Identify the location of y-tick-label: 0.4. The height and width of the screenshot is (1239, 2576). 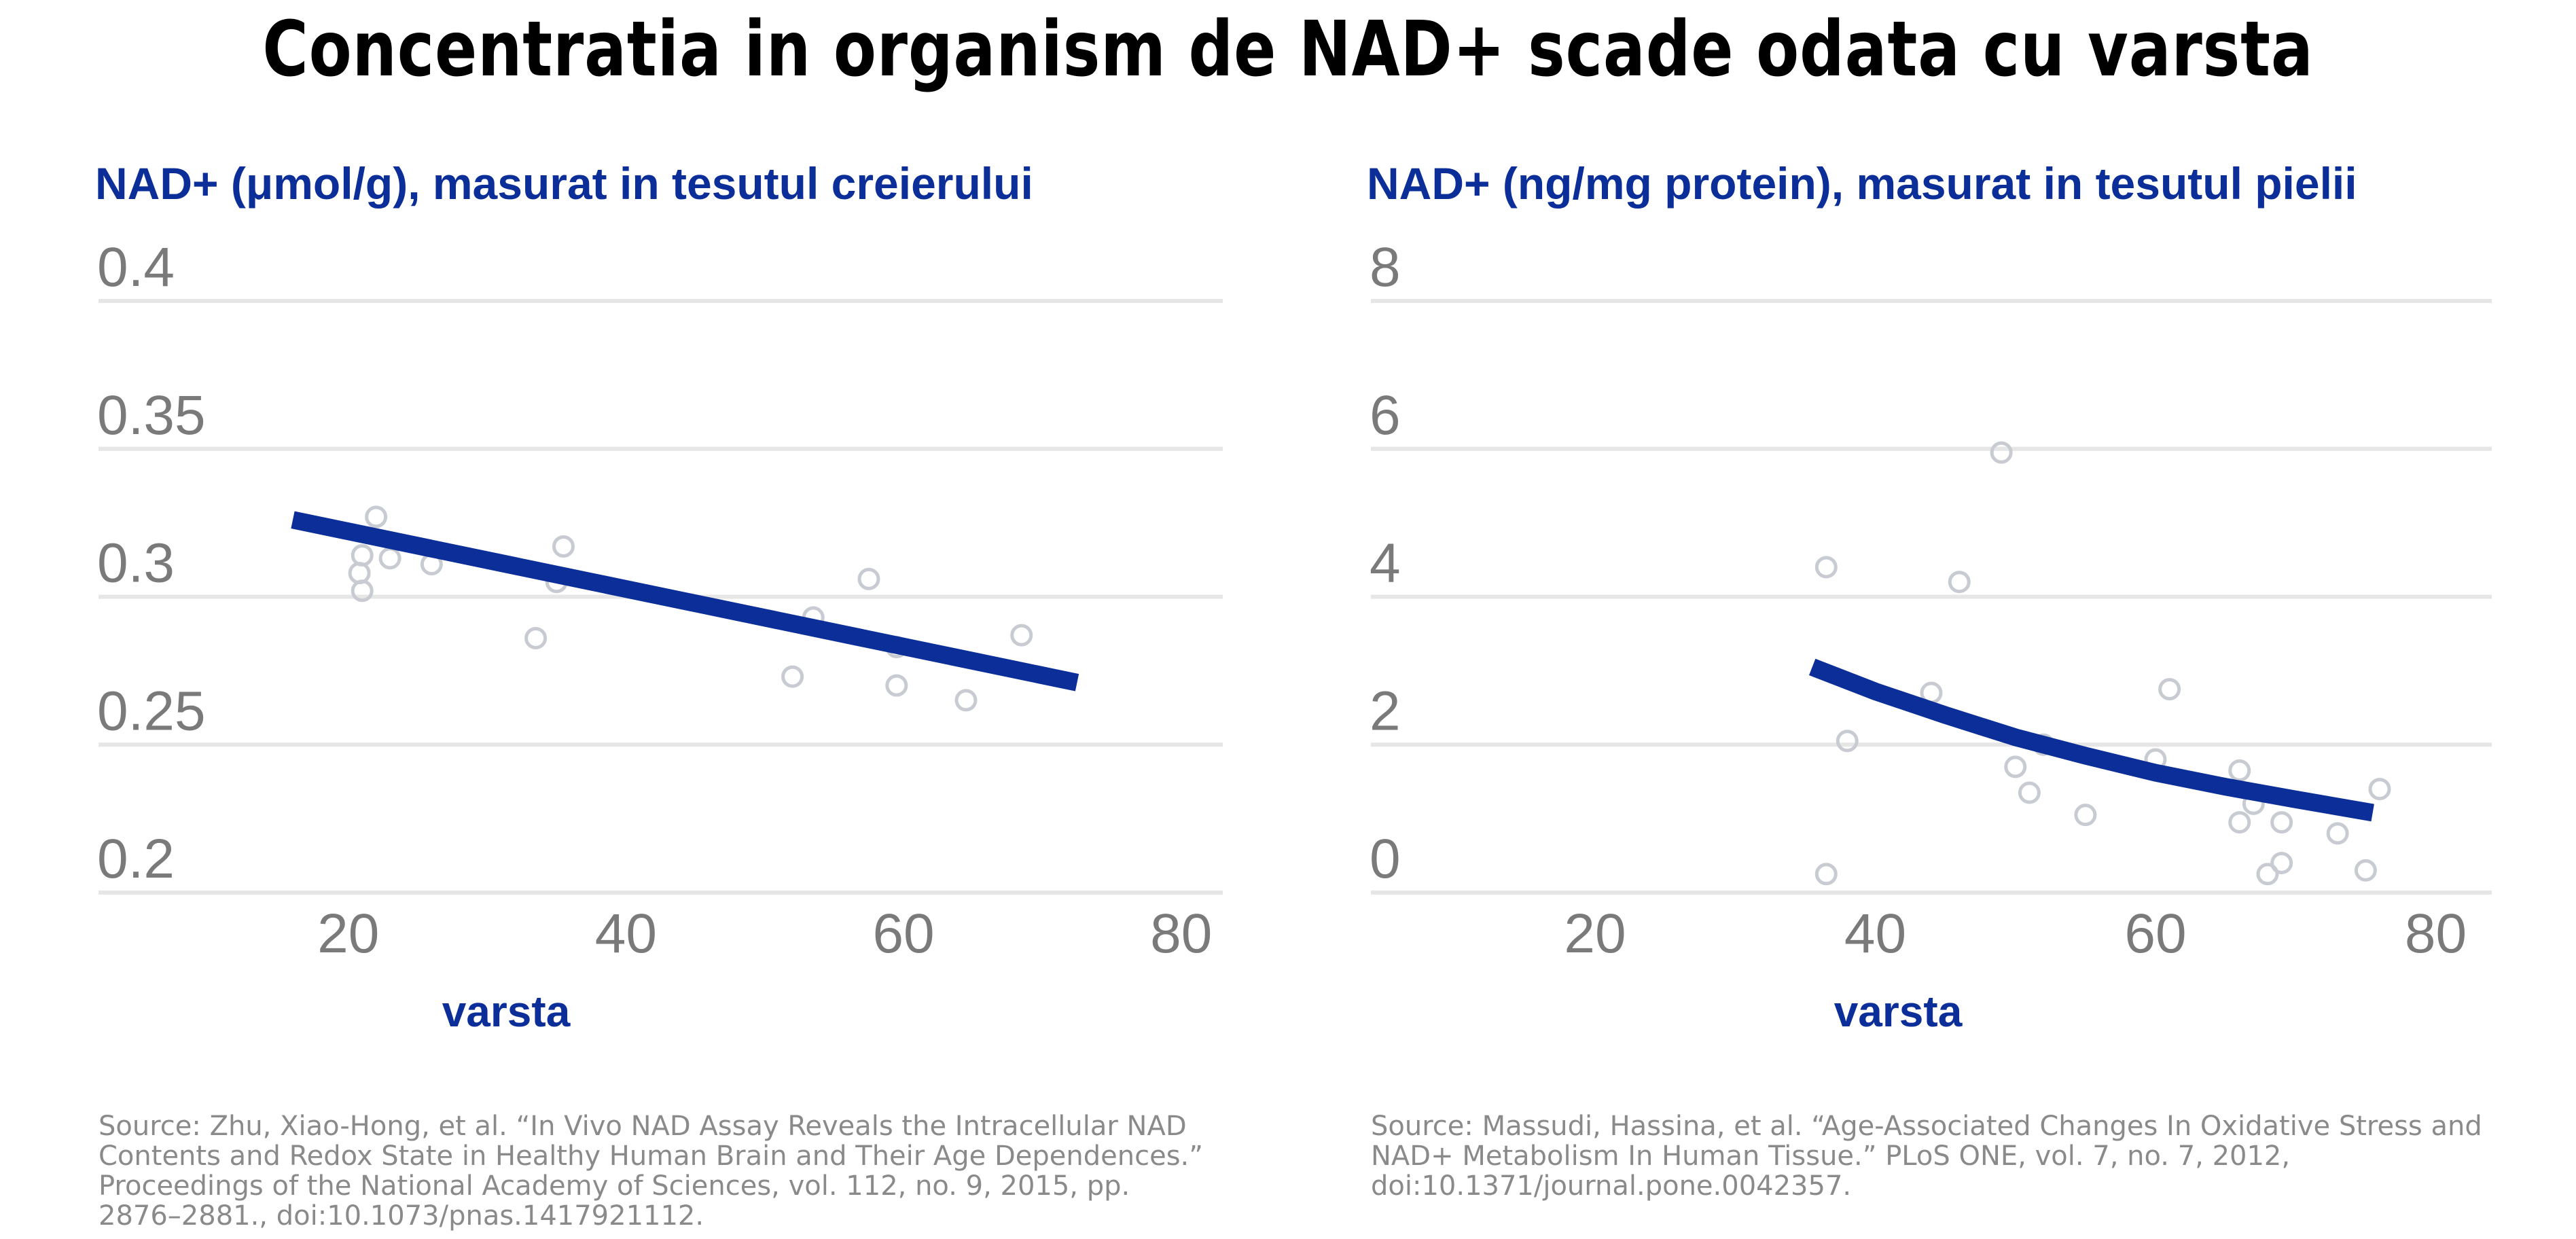
(136, 267).